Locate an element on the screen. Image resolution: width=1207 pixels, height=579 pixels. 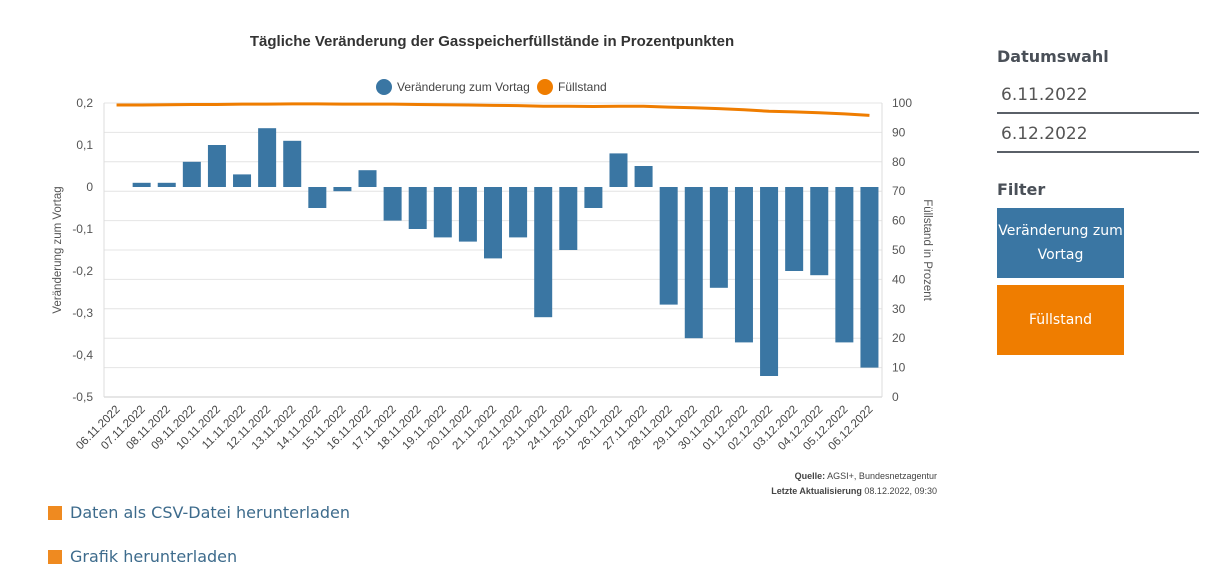
filter-level-button: Füllstand is located at coordinates (1060, 320).